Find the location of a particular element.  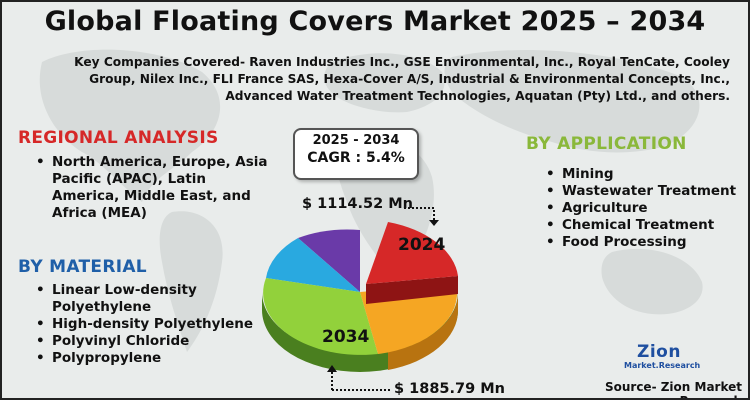

source-text: Source- Zion Market Research is located at coordinates (673, 389).